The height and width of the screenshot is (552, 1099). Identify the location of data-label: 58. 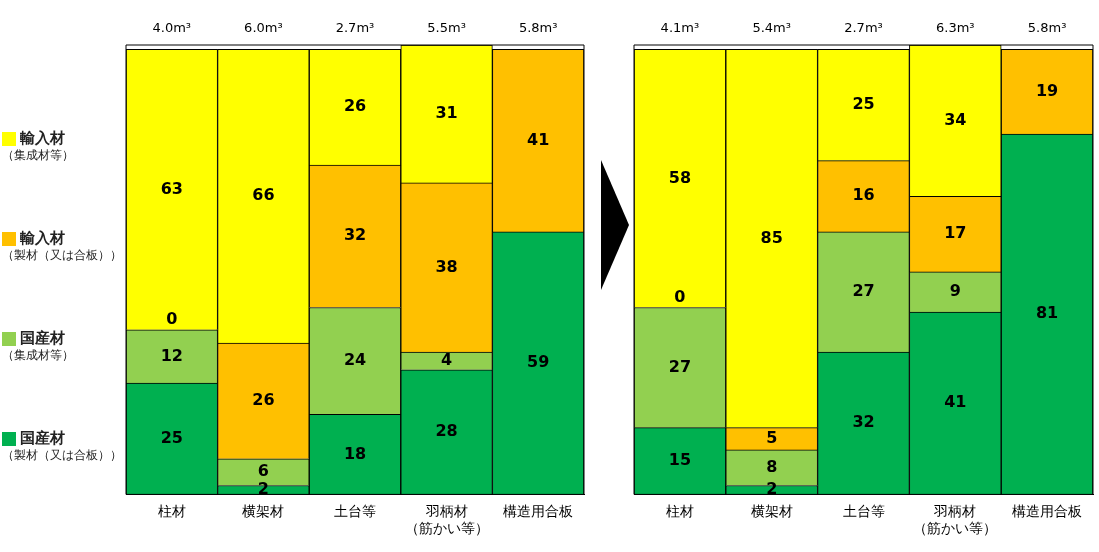
(680, 177).